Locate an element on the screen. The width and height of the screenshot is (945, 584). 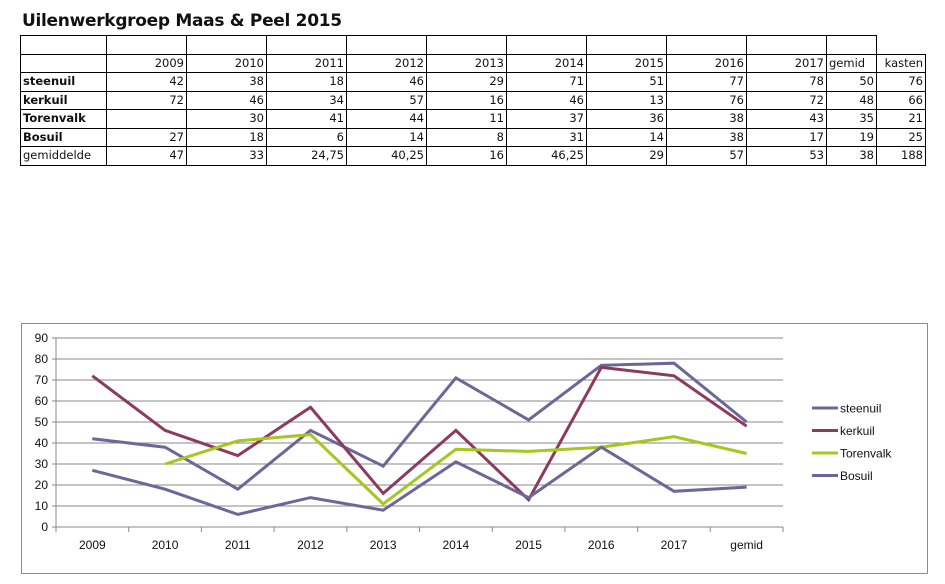
table-cell: 36 is located at coordinates (626, 119).